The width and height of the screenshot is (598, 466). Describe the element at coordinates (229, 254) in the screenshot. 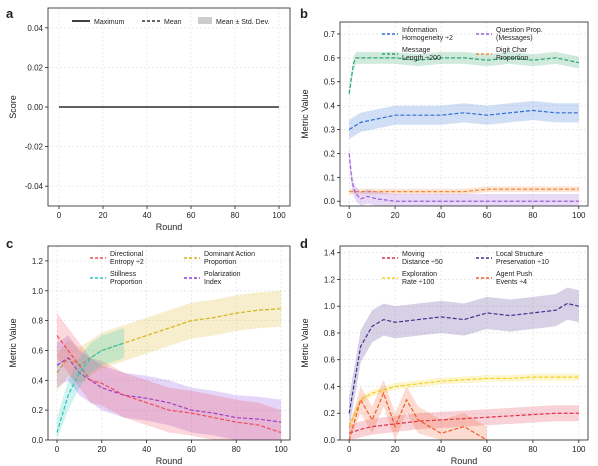

I see `legend-label: Dominant Action` at that location.